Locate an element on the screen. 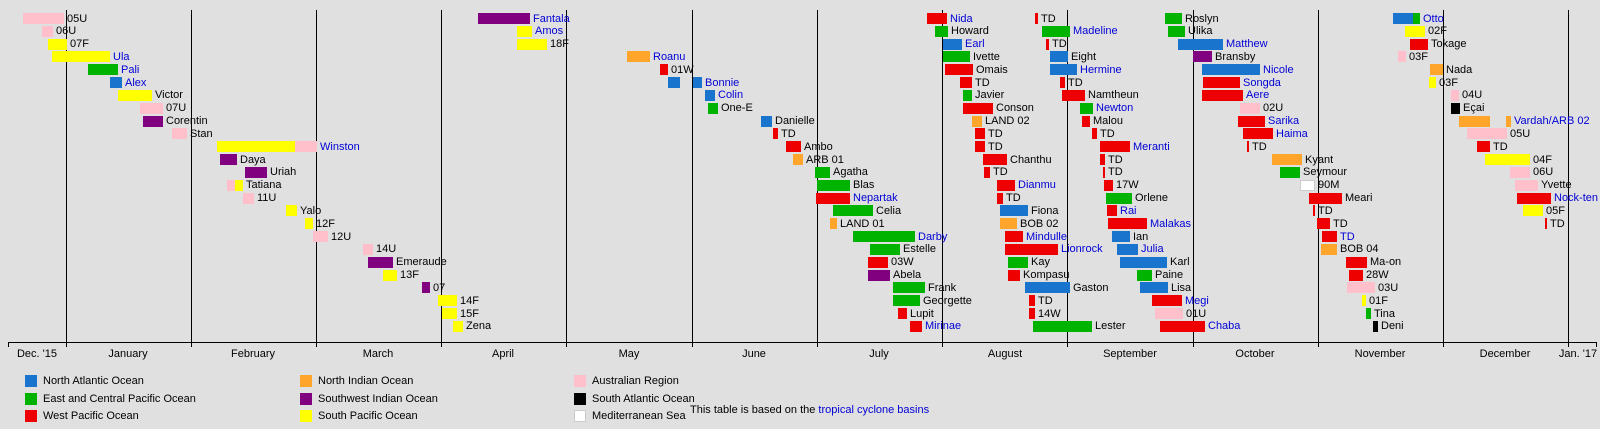 The width and height of the screenshot is (1600, 429). storm-label: Namtheun is located at coordinates (1113, 95).